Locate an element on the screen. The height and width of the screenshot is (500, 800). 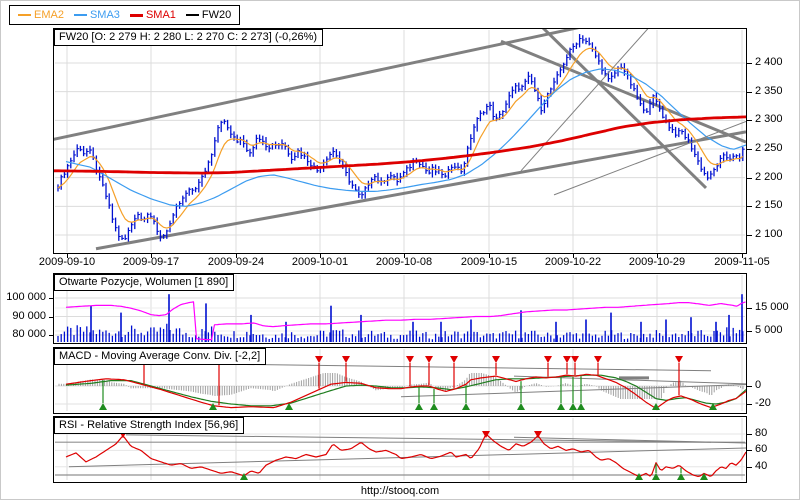
legend-item-sma3: SMA3 is located at coordinates (96, 15).